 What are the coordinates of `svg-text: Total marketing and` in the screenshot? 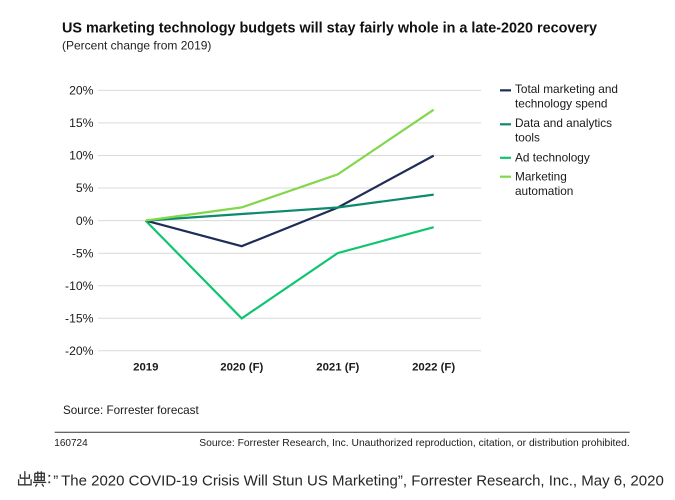 It's located at (566, 89).